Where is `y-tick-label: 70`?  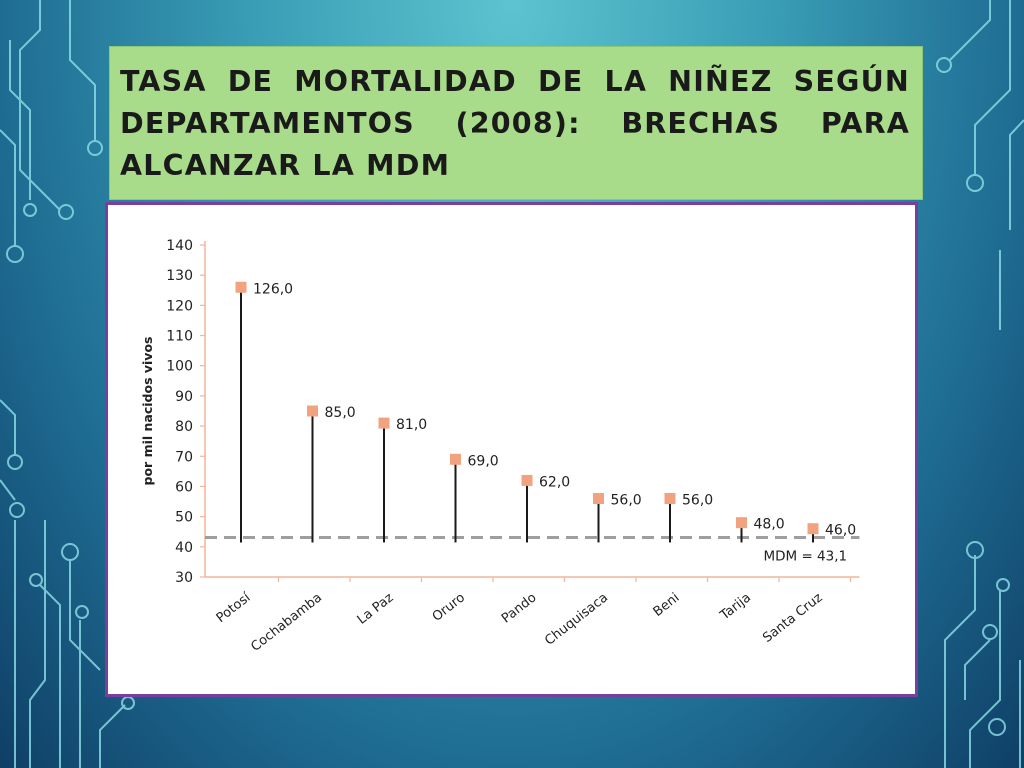
y-tick-label: 70 is located at coordinates (184, 457).